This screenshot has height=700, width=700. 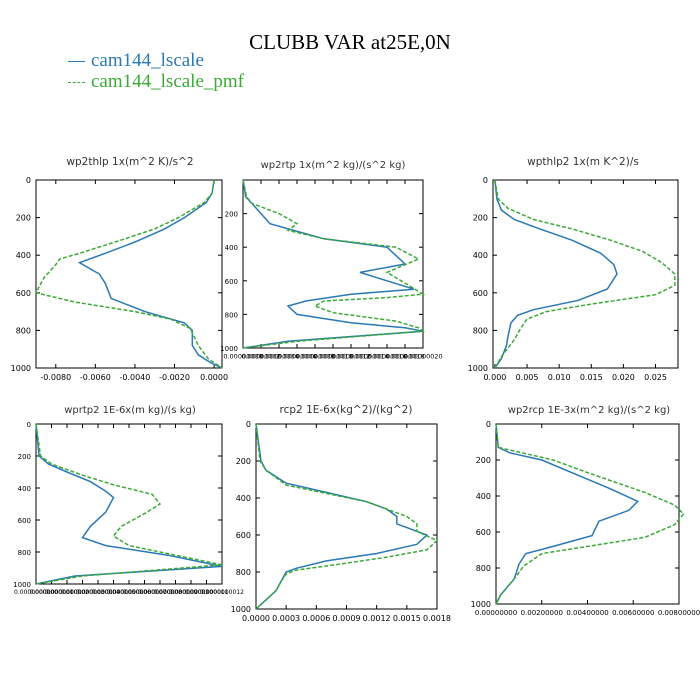 What do you see at coordinates (55, 377) in the screenshot?
I see `x-tick-label: -0.0080` at bounding box center [55, 377].